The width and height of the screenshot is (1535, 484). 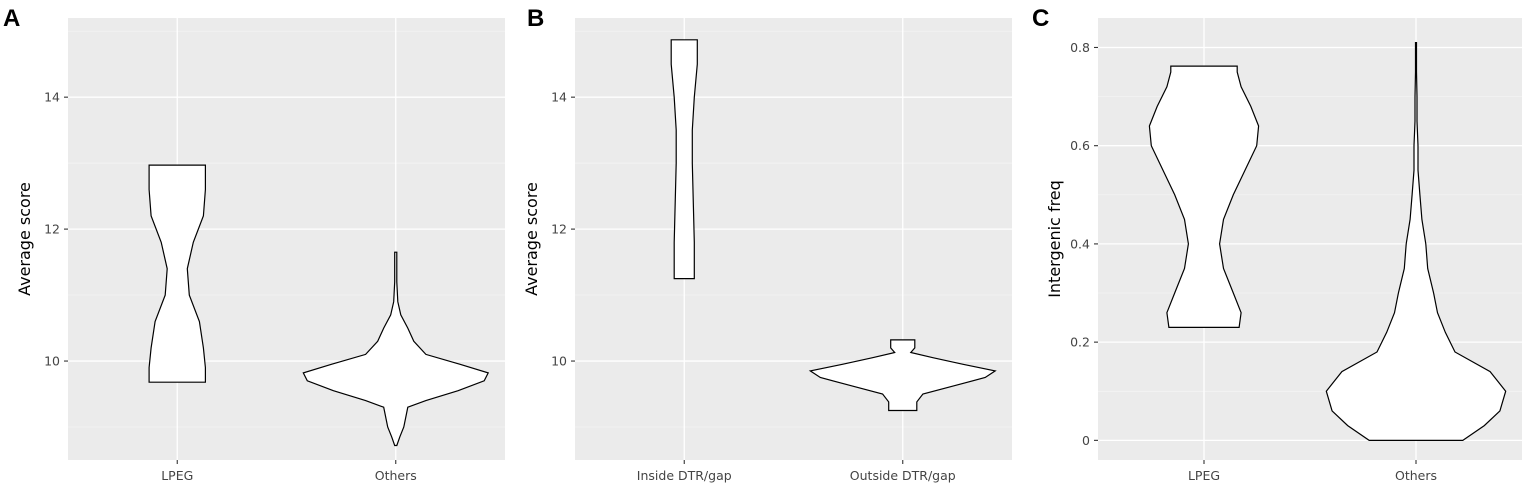 I want to click on y-tick-label: 0.2, so click(x=1080, y=342).